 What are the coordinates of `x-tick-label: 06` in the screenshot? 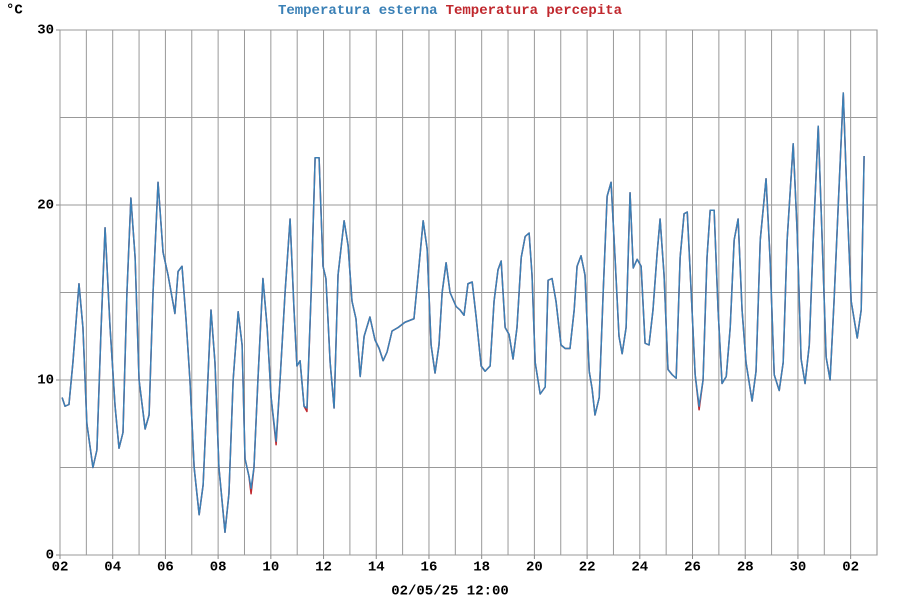 It's located at (165, 568).